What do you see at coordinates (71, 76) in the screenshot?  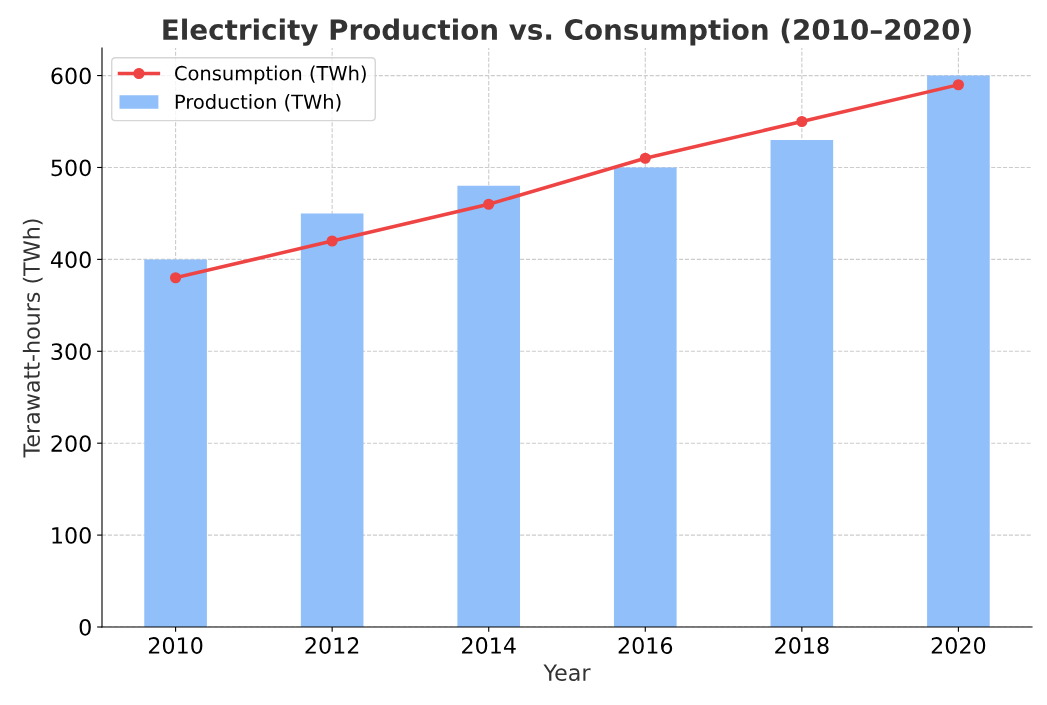 I see `y-tick-label: 600` at bounding box center [71, 76].